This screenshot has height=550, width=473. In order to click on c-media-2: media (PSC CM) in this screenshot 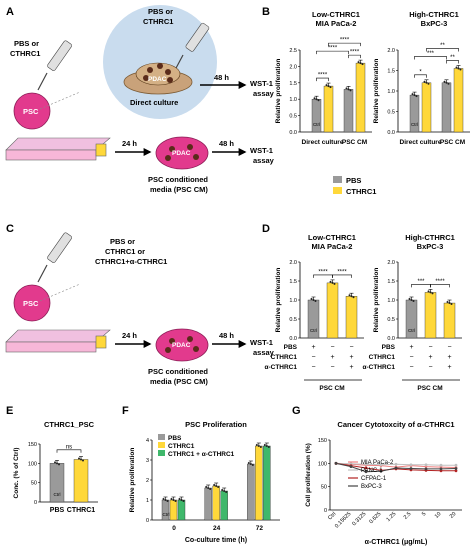, I will do `click(179, 381)`.